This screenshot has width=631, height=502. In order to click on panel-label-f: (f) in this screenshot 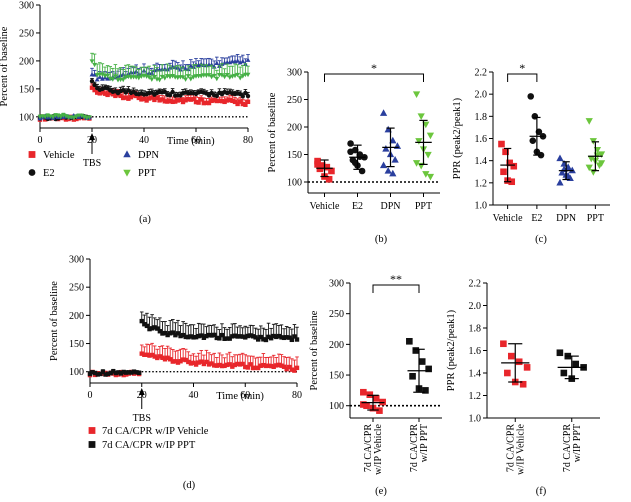, I will do `click(541, 491)`.